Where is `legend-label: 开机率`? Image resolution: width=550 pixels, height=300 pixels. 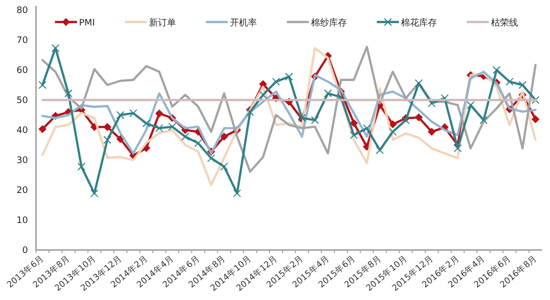
legend-label: 开机率 is located at coordinates (243, 23).